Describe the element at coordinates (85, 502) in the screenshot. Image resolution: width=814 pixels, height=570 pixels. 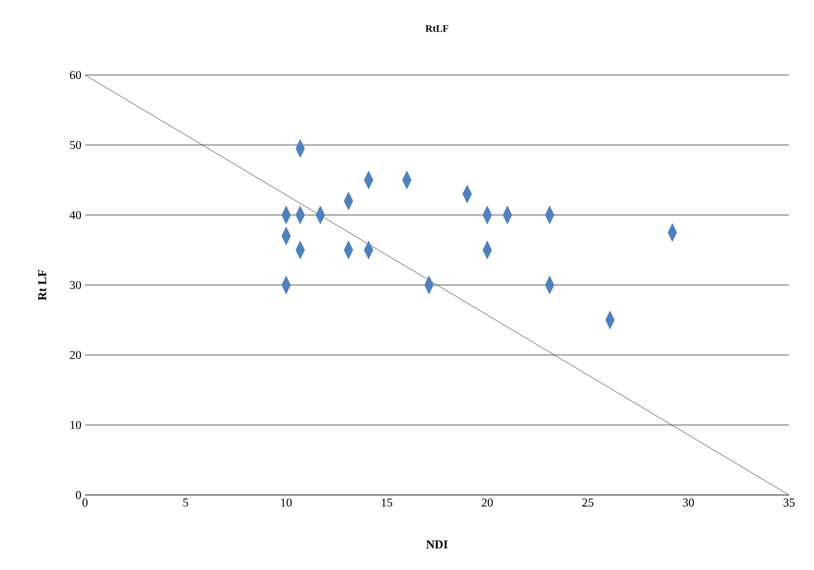
I see `x-tick-label: 0` at that location.